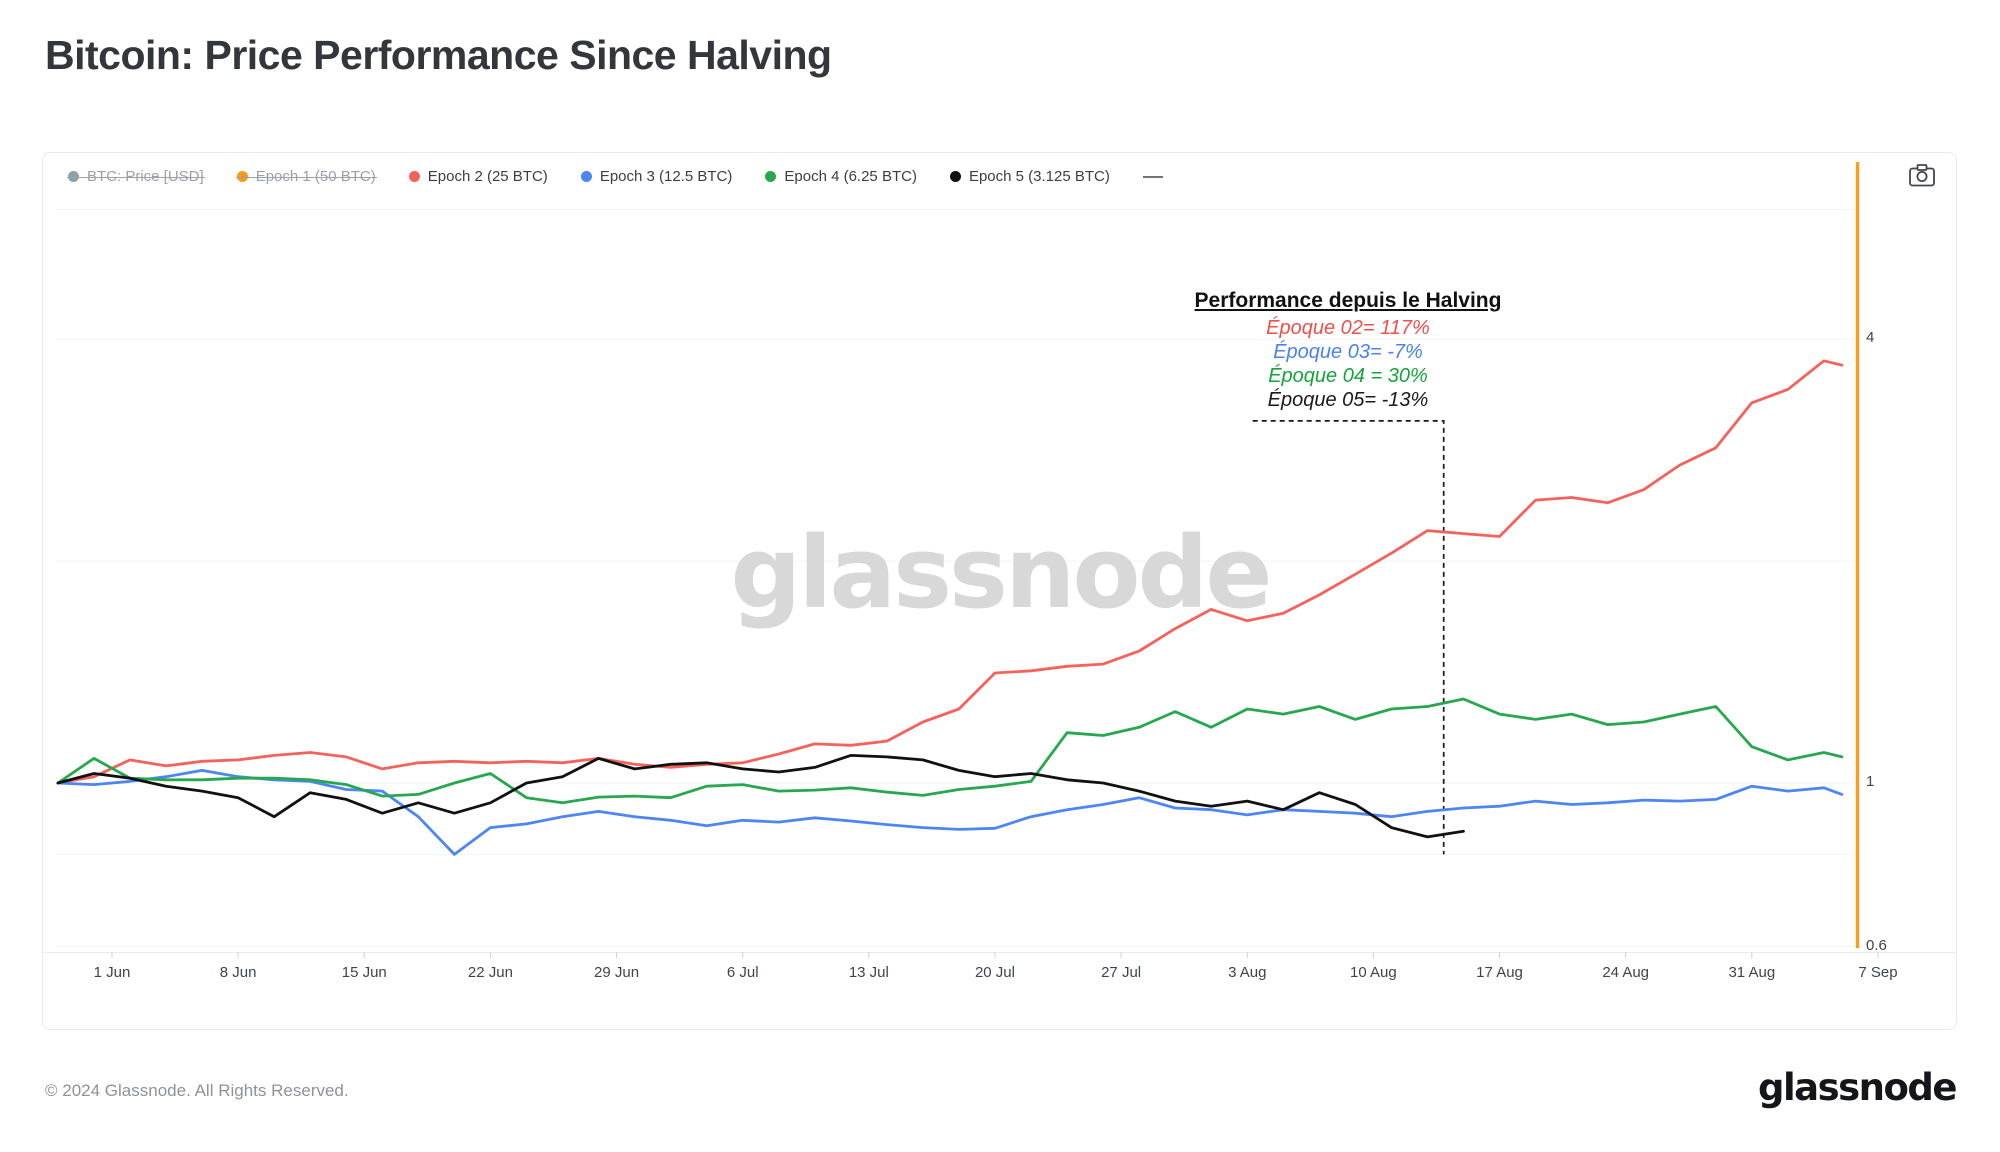 This screenshot has width=2000, height=1152. I want to click on annotation-epoch3-value: Époque 03= -7%, so click(1348, 352).